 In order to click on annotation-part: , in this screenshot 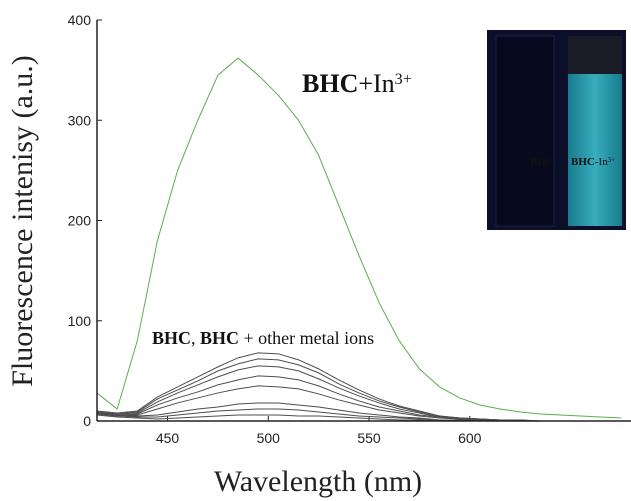, I will do `click(195, 338)`.